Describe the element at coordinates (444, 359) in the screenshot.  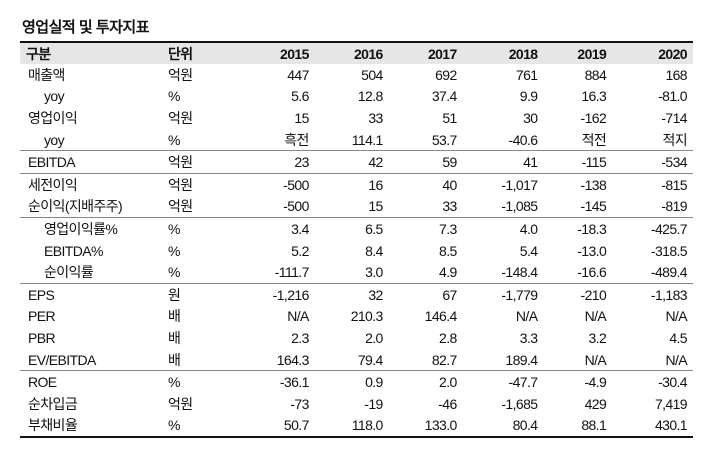
I see `value-cell: 82.7` at that location.